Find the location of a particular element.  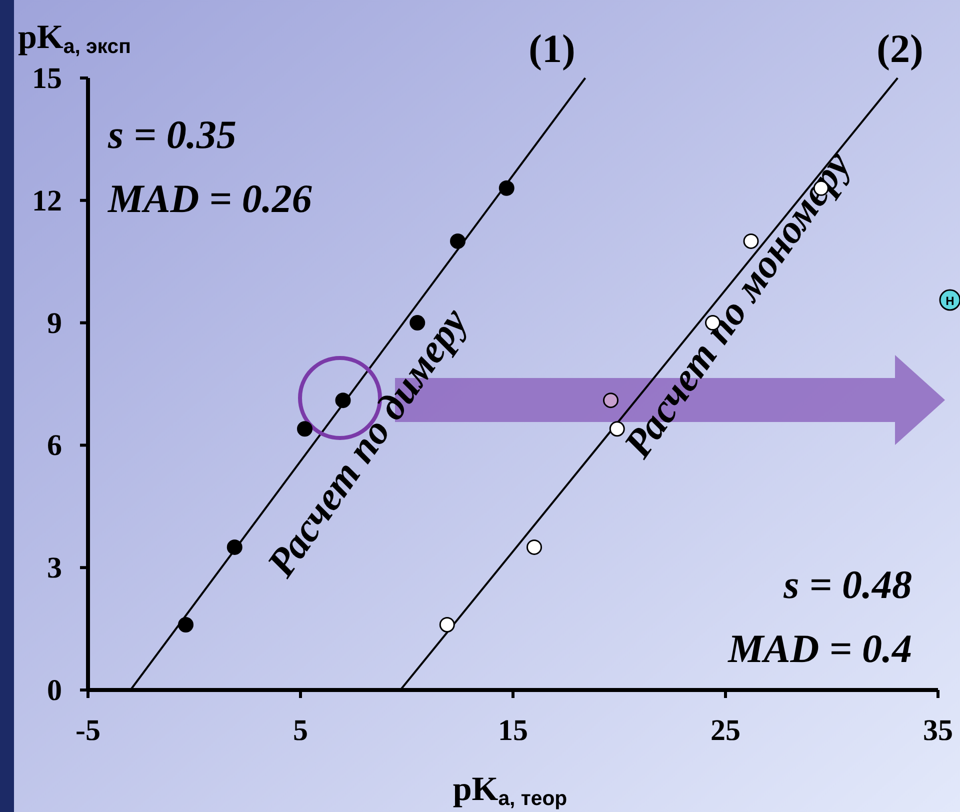

y-tick-label: 15 is located at coordinates (47, 78).